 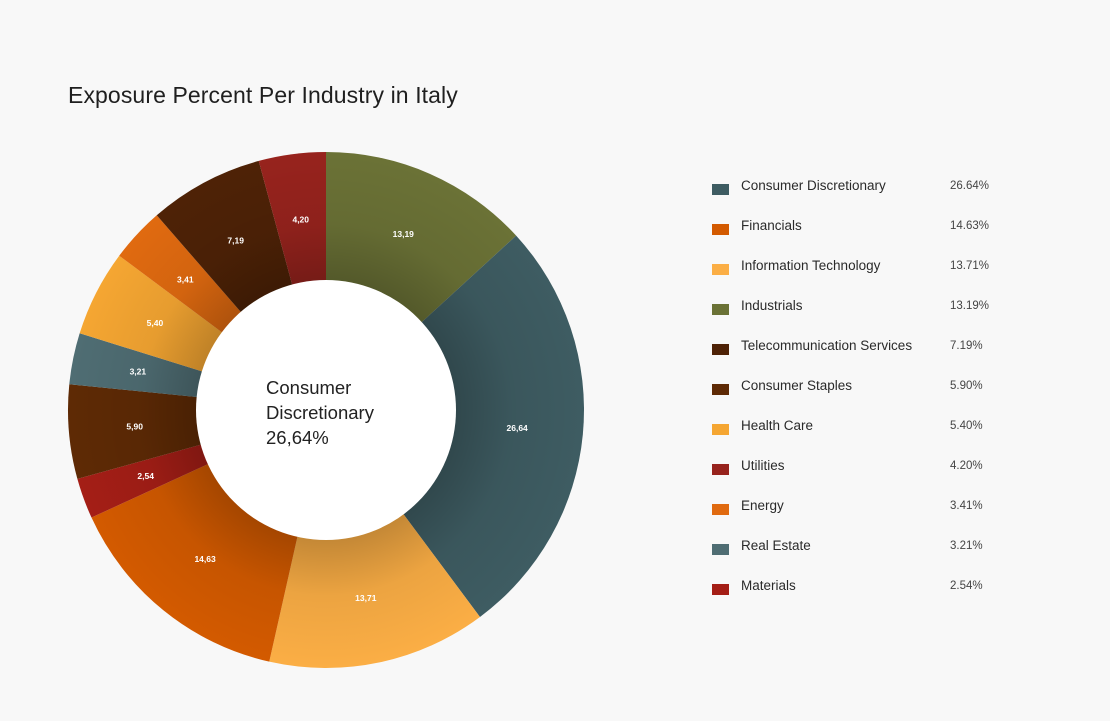 I want to click on legend-item: Information Technology 13.71%, so click(x=872, y=278).